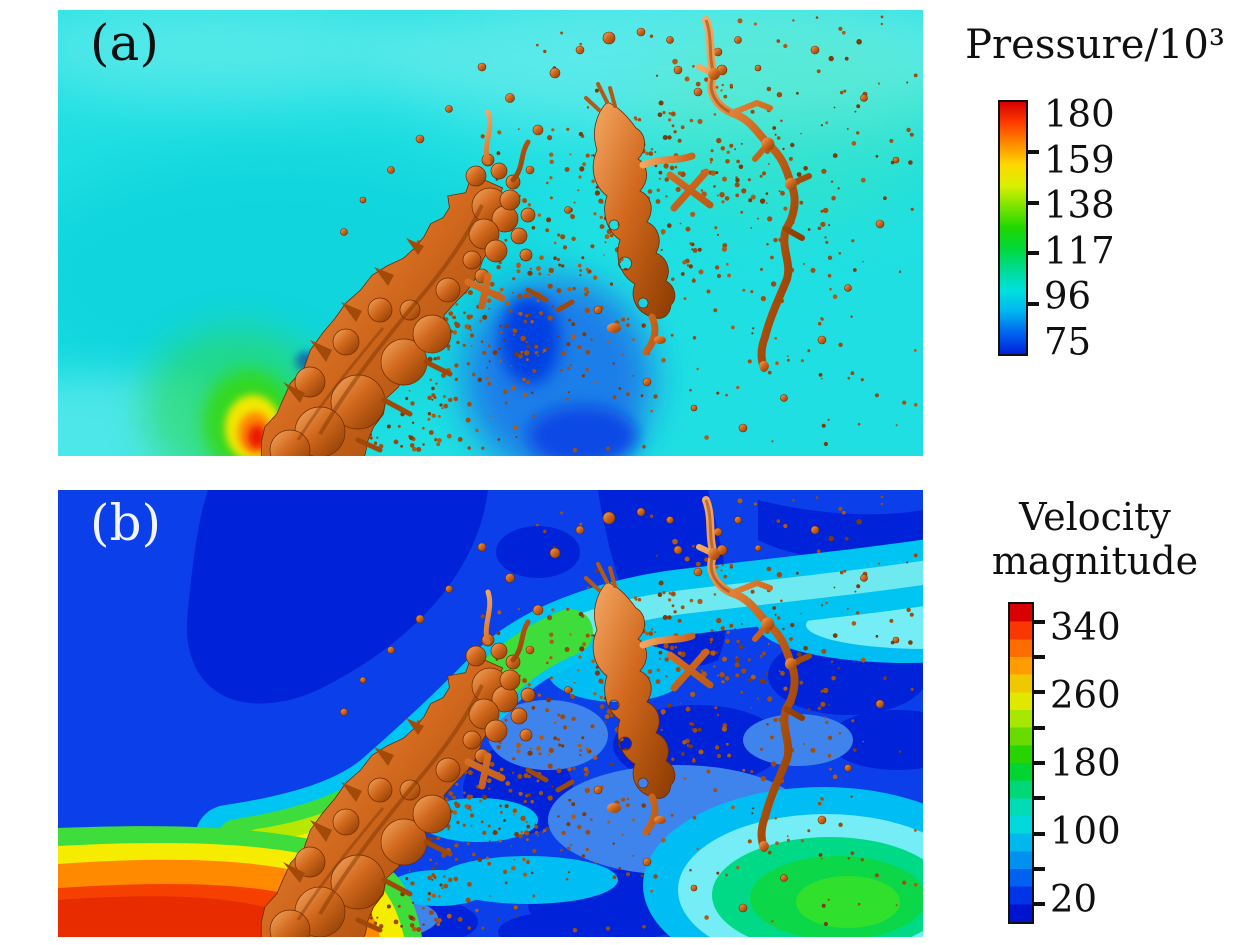 The image size is (1260, 945). What do you see at coordinates (1085, 627) in the screenshot?
I see `colorbar-tick-label: 340` at bounding box center [1085, 627].